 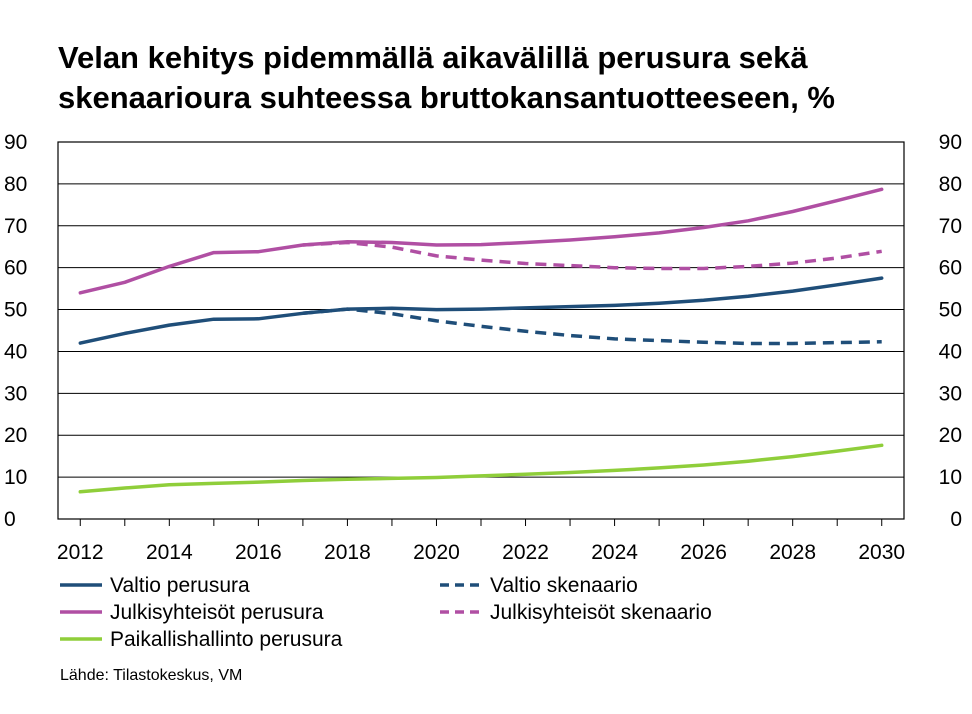 I want to click on y-tick-label-left: 40, so click(x=15, y=351).